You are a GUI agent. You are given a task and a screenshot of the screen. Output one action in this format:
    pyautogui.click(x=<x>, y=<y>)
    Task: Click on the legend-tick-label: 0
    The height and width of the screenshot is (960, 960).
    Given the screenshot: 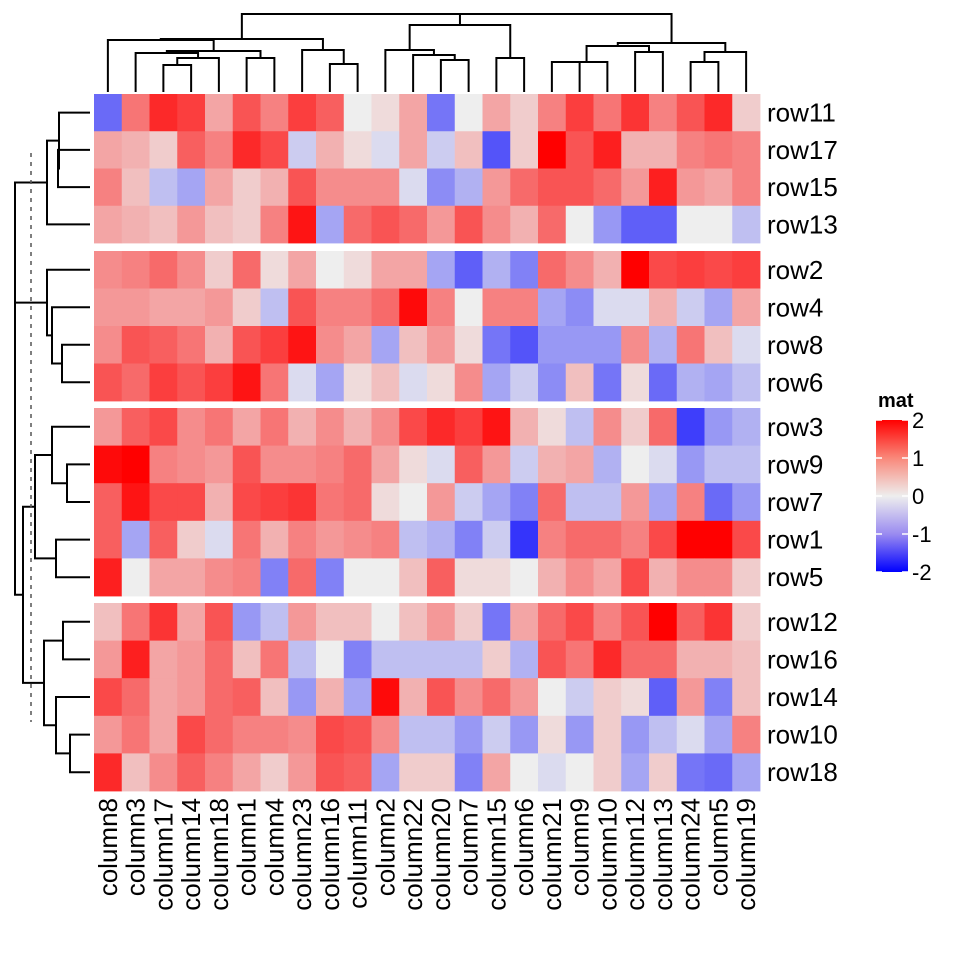 What is the action you would take?
    pyautogui.click(x=918, y=496)
    